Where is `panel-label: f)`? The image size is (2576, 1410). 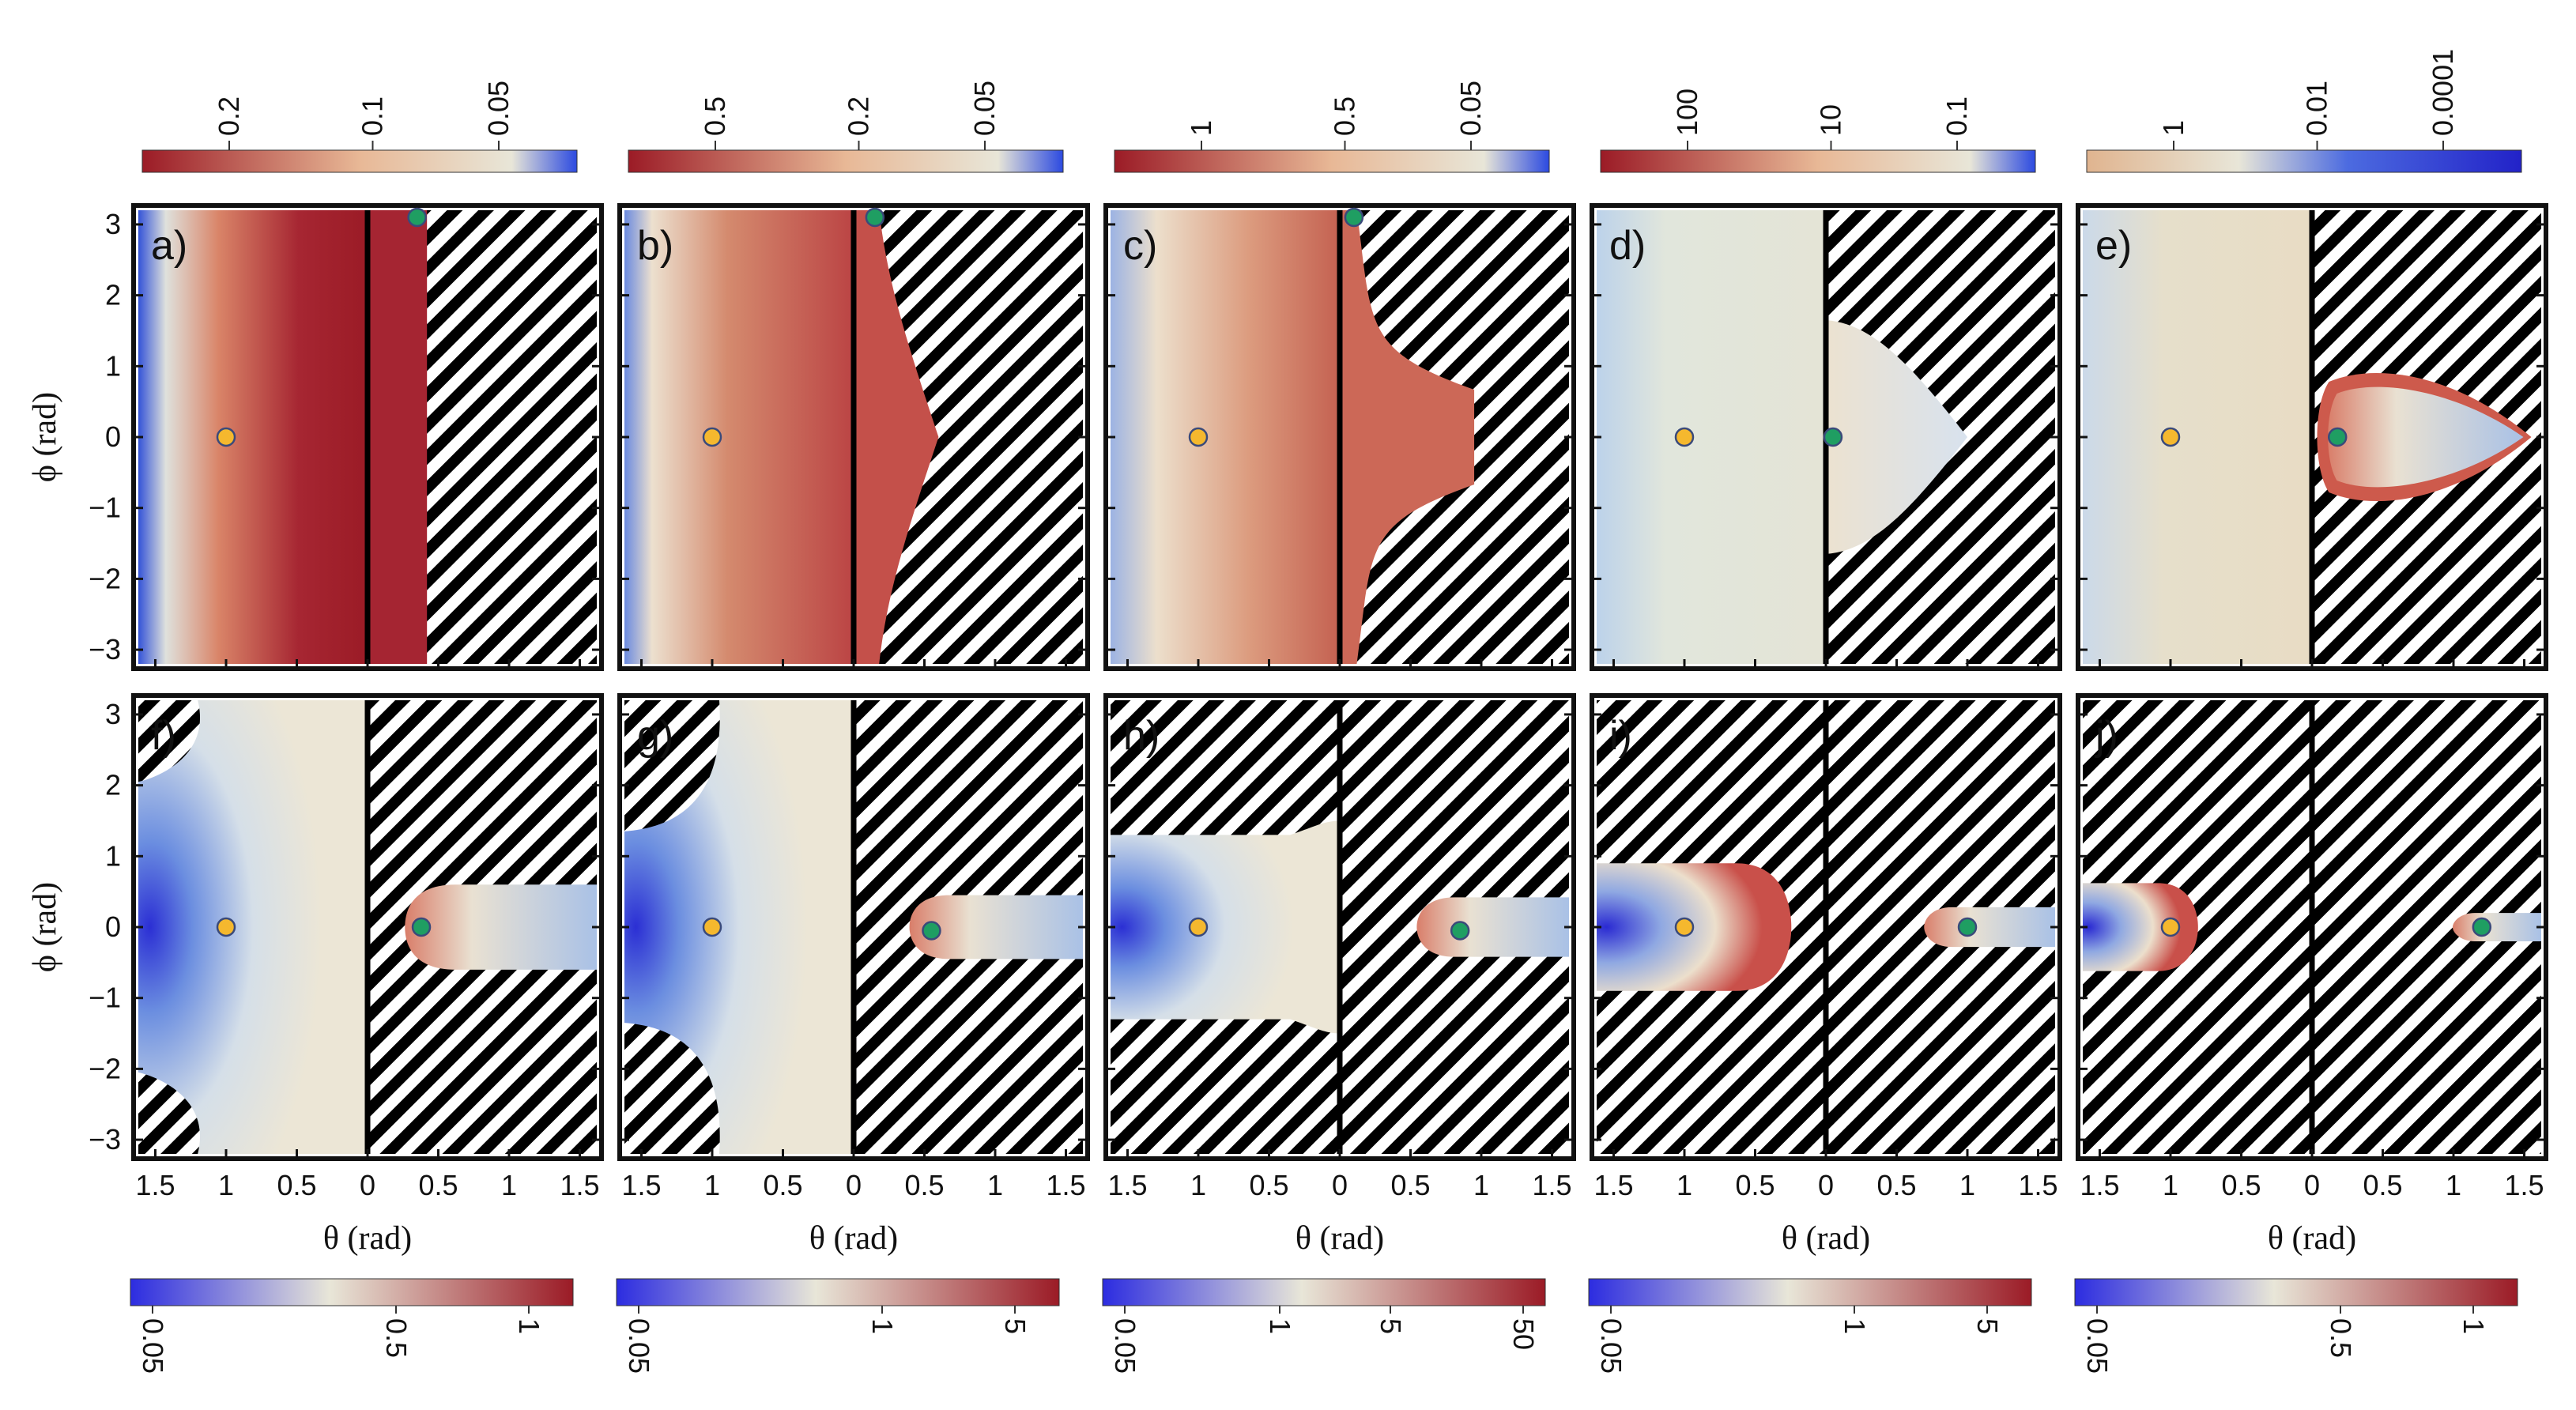 panel-label: f) is located at coordinates (163, 736).